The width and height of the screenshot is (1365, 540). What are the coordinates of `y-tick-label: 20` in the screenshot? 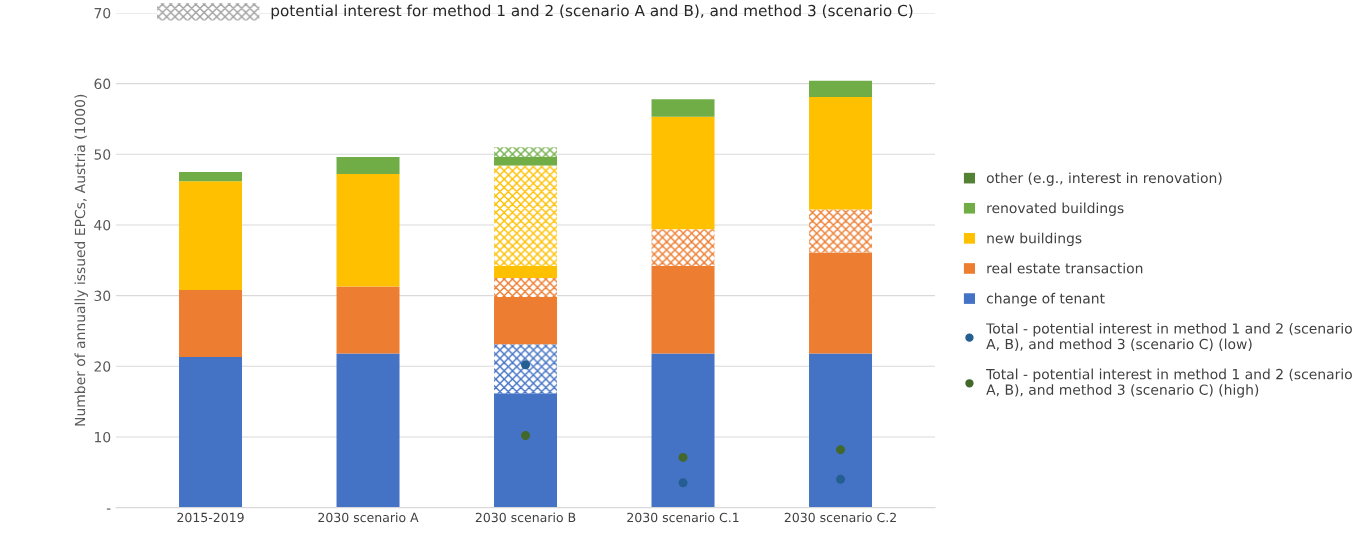 It's located at (102, 366).